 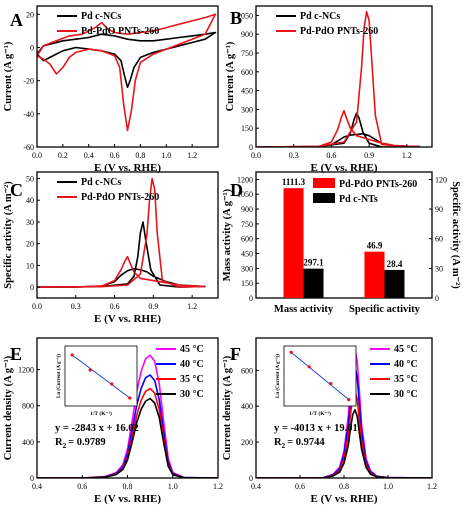 What do you see at coordinates (294, 155) in the screenshot?
I see `x-tick-label: 0.3` at bounding box center [294, 155].